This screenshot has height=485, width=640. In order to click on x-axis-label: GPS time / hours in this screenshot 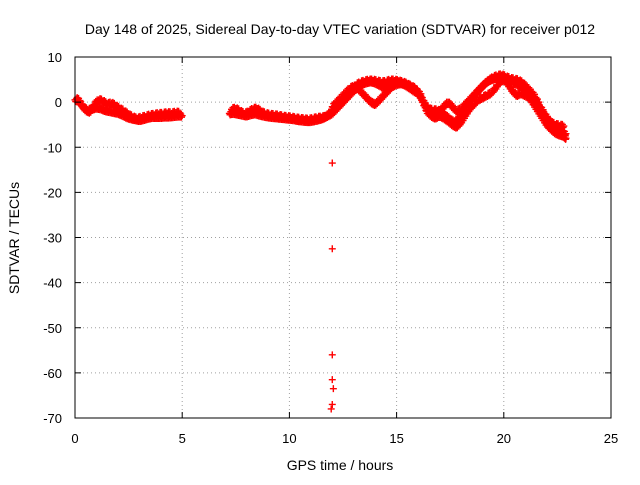, I will do `click(340, 465)`.